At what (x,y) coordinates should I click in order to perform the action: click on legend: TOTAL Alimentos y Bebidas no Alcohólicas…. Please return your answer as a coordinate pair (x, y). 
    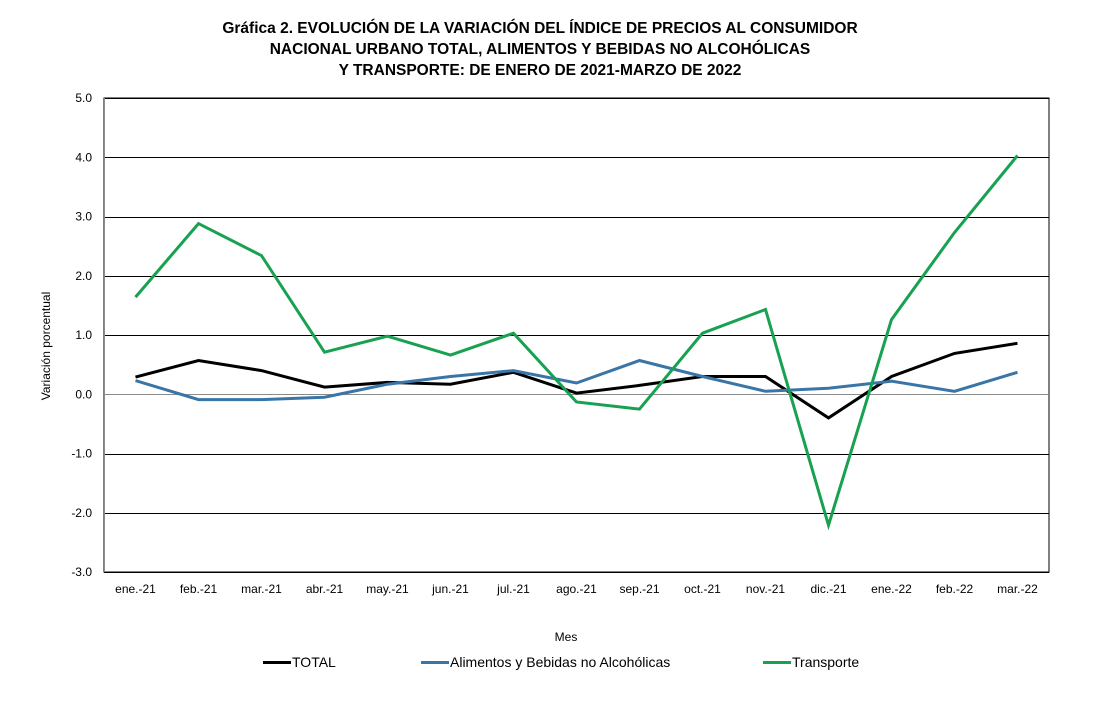
    Looking at the image, I should click on (550, 664).